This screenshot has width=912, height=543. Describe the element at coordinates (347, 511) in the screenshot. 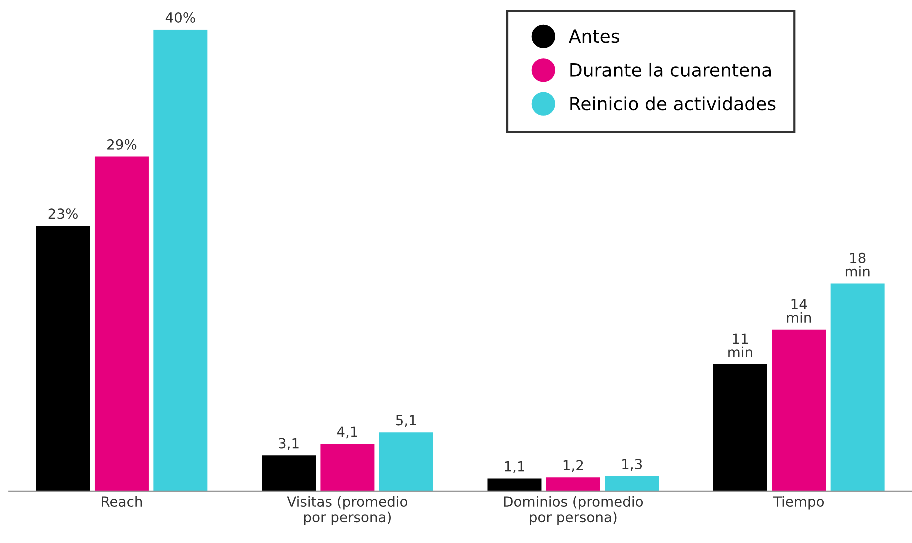

I see `x-tick-label: Visitas (promedio por persona)` at that location.